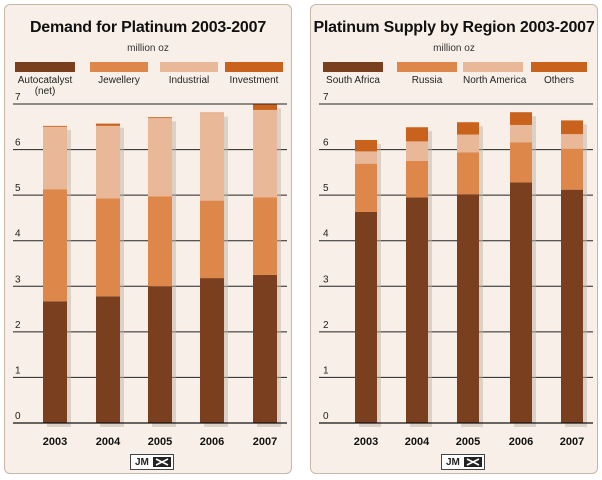 This screenshot has height=480, width=602. What do you see at coordinates (254, 67) in the screenshot?
I see `legend-swatch-investment` at bounding box center [254, 67].